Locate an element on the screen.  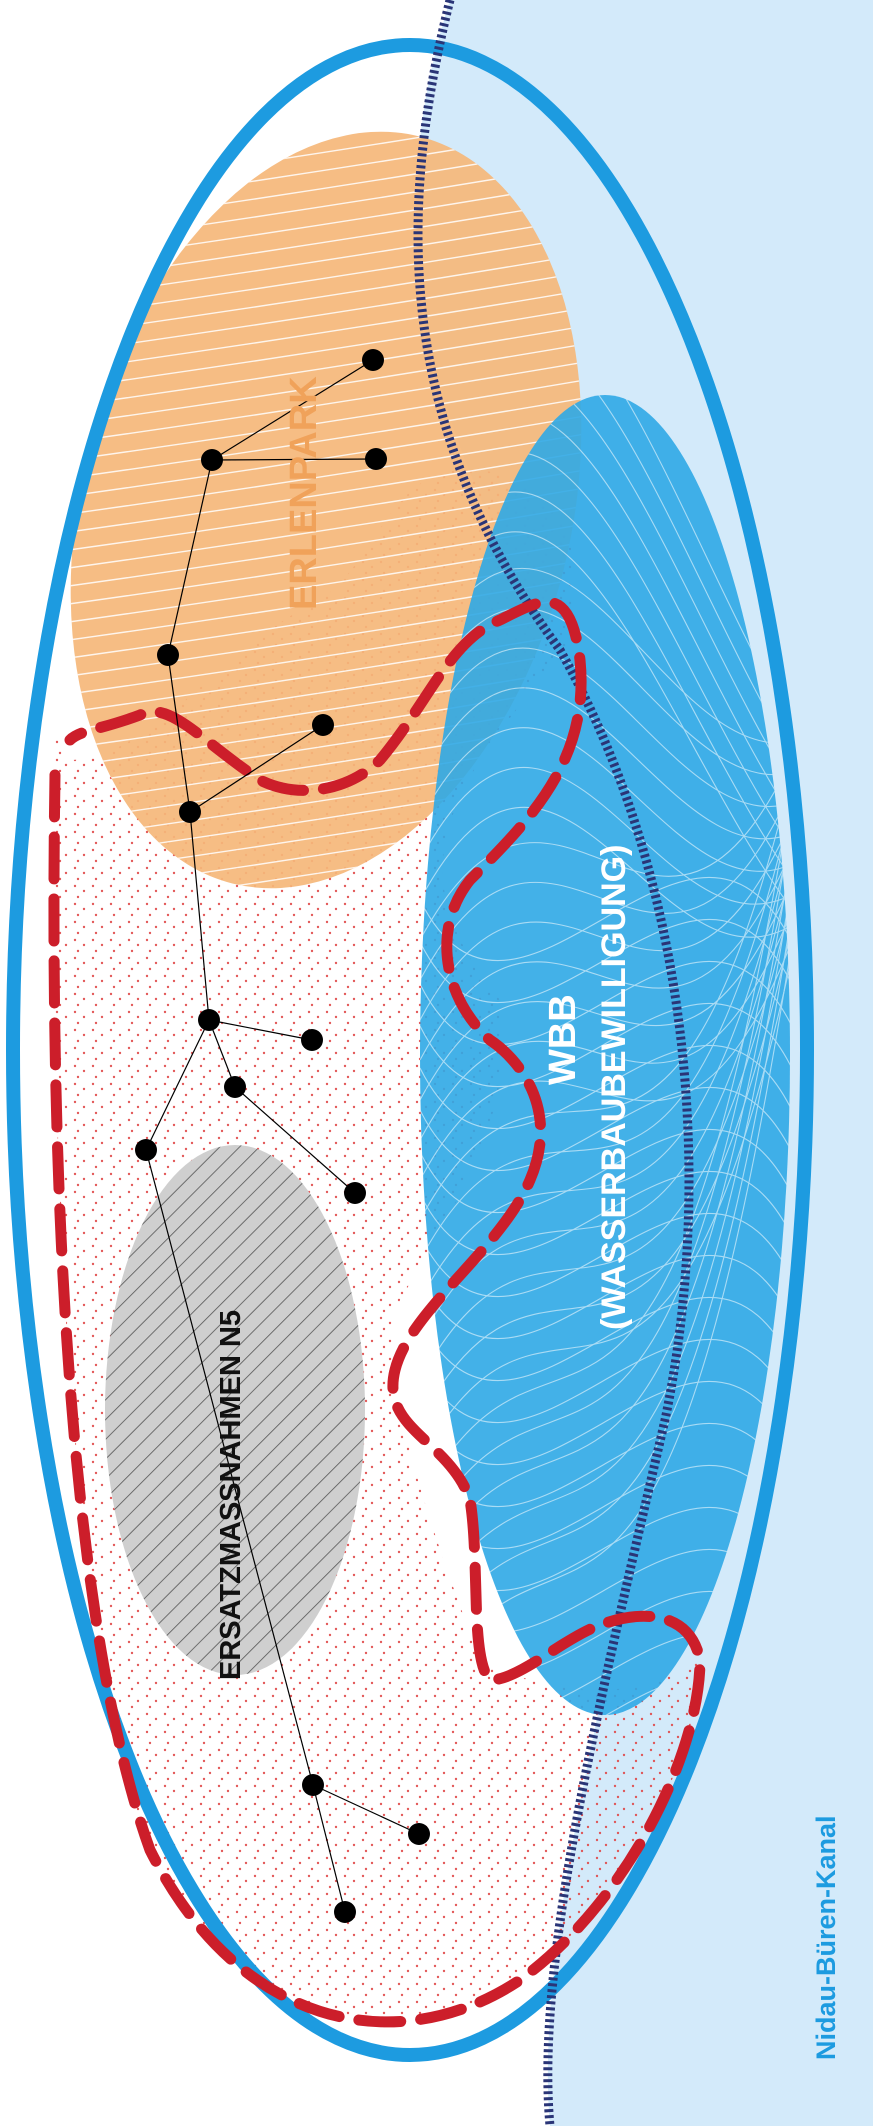
wbb-label: WBB is located at coordinates (563, 1039).